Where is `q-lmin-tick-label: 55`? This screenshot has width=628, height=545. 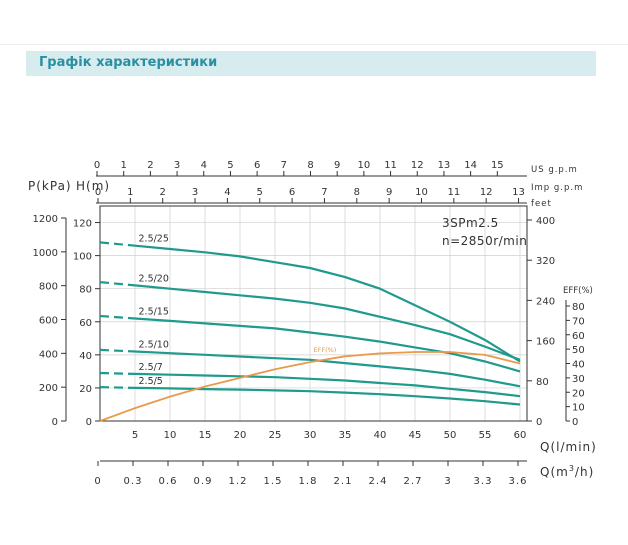 q-lmin-tick-label: 55 is located at coordinates (485, 435).